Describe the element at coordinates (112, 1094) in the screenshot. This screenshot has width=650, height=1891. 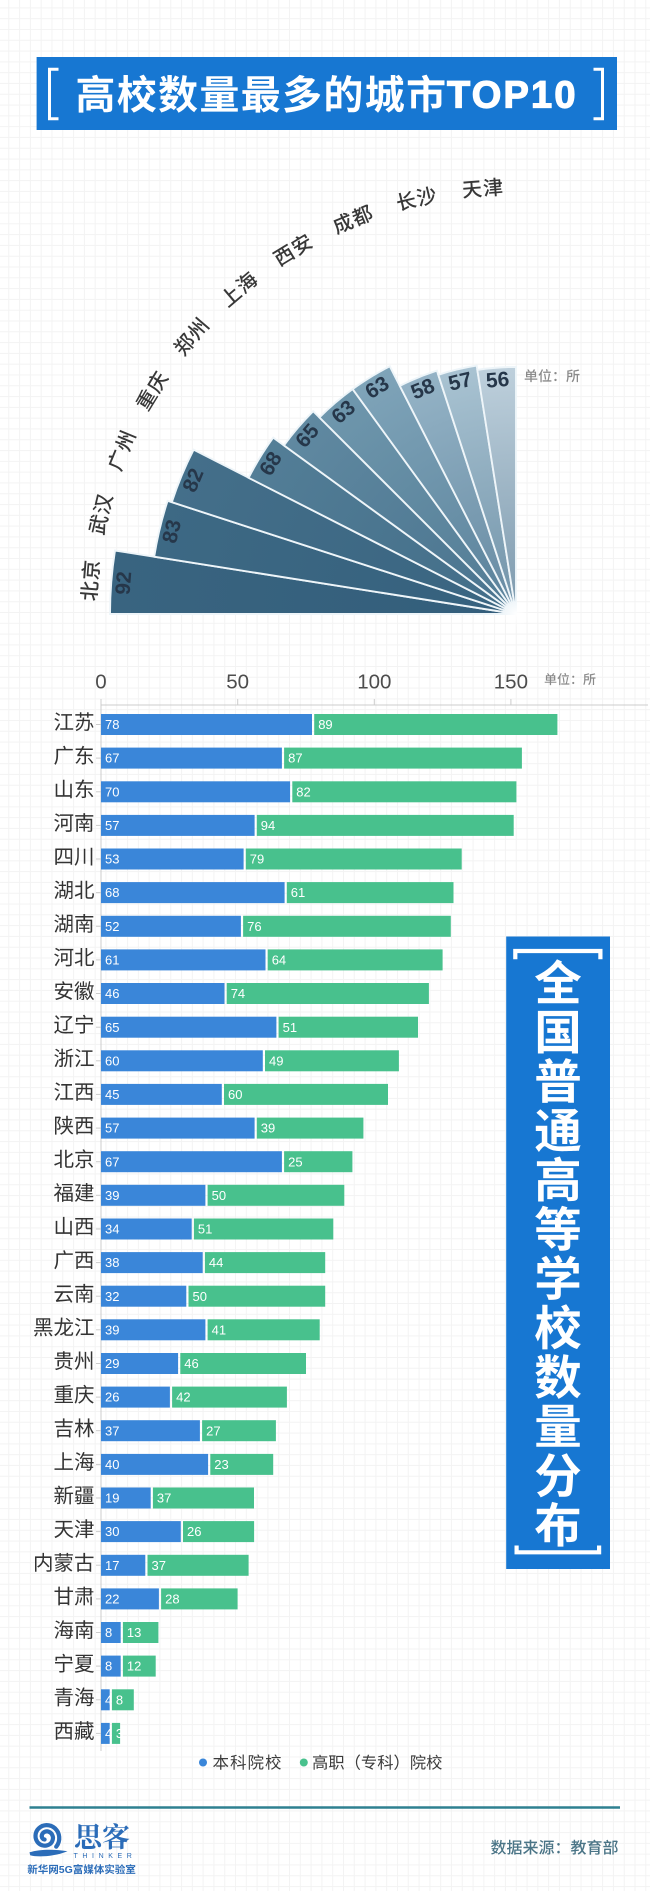
I see `svg-text: 45` at that location.